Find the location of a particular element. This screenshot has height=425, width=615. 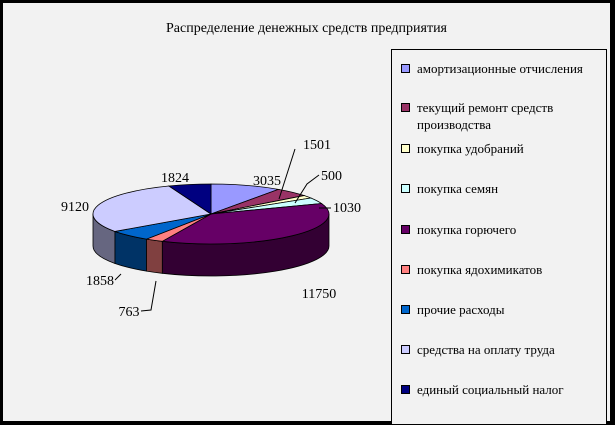

data-label-7: 9120 is located at coordinates (75, 207).